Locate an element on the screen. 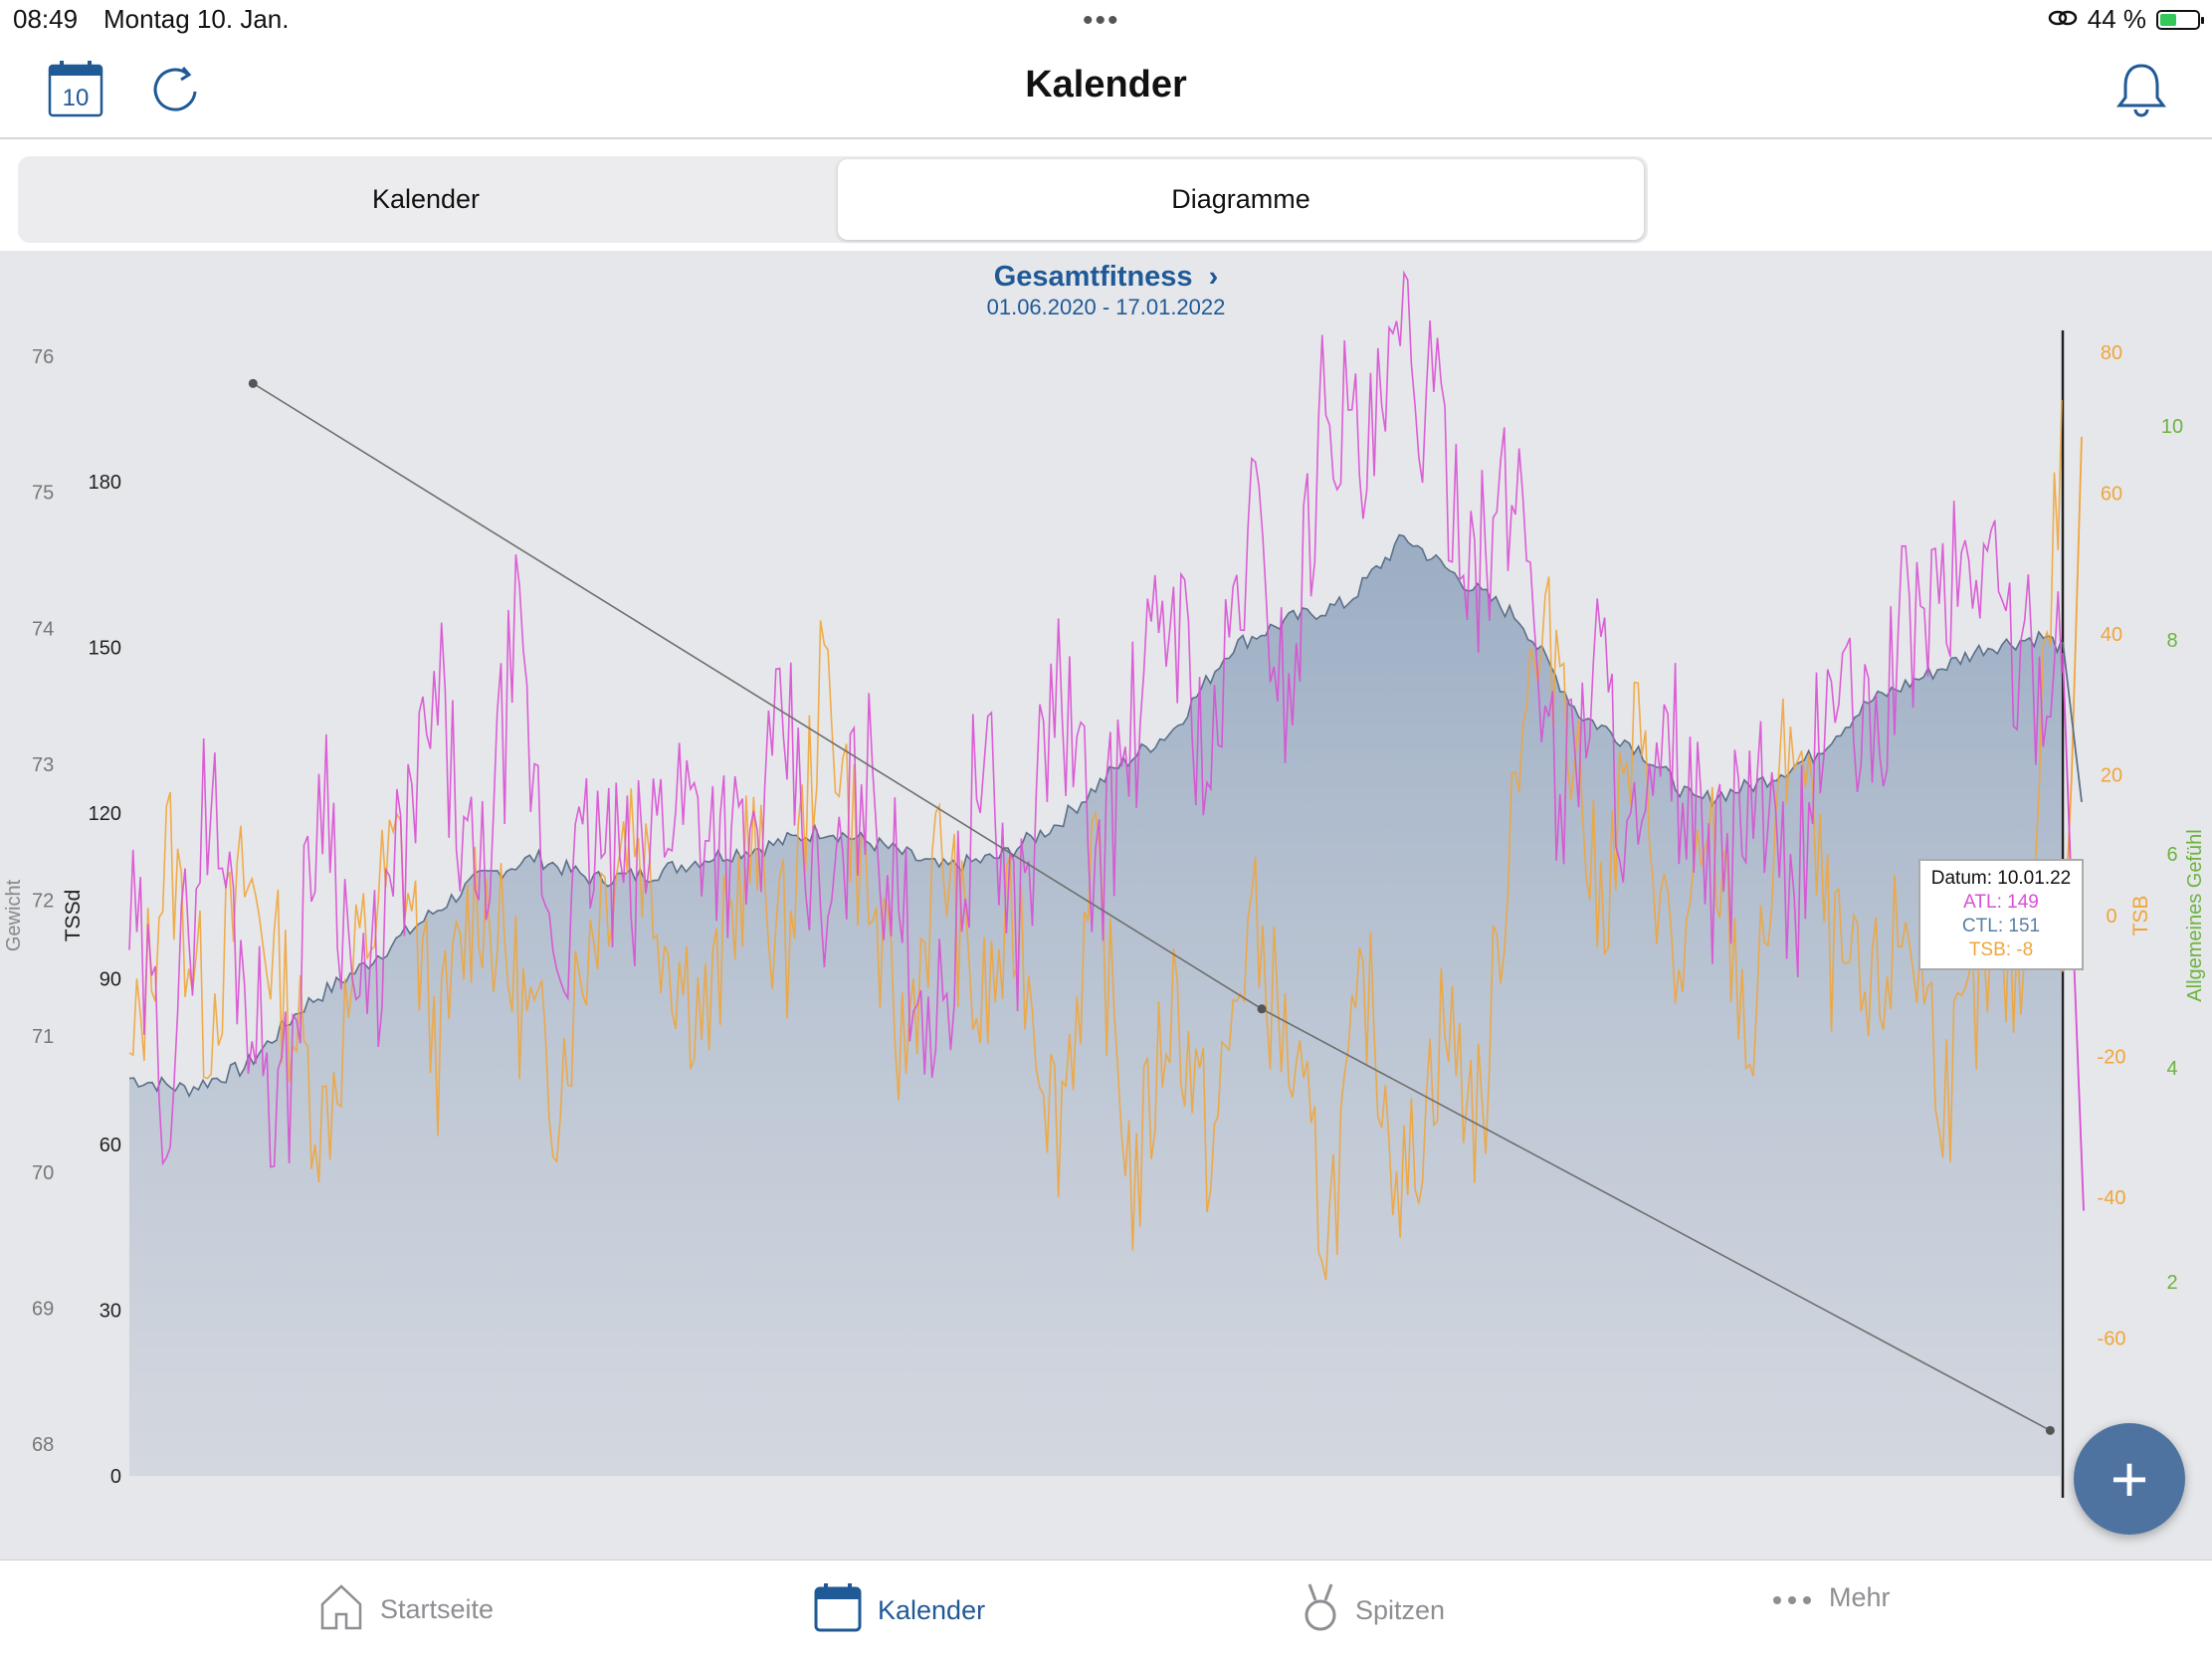 The image size is (2212, 1660). weight-axis-label: Gewicht is located at coordinates (14, 915).